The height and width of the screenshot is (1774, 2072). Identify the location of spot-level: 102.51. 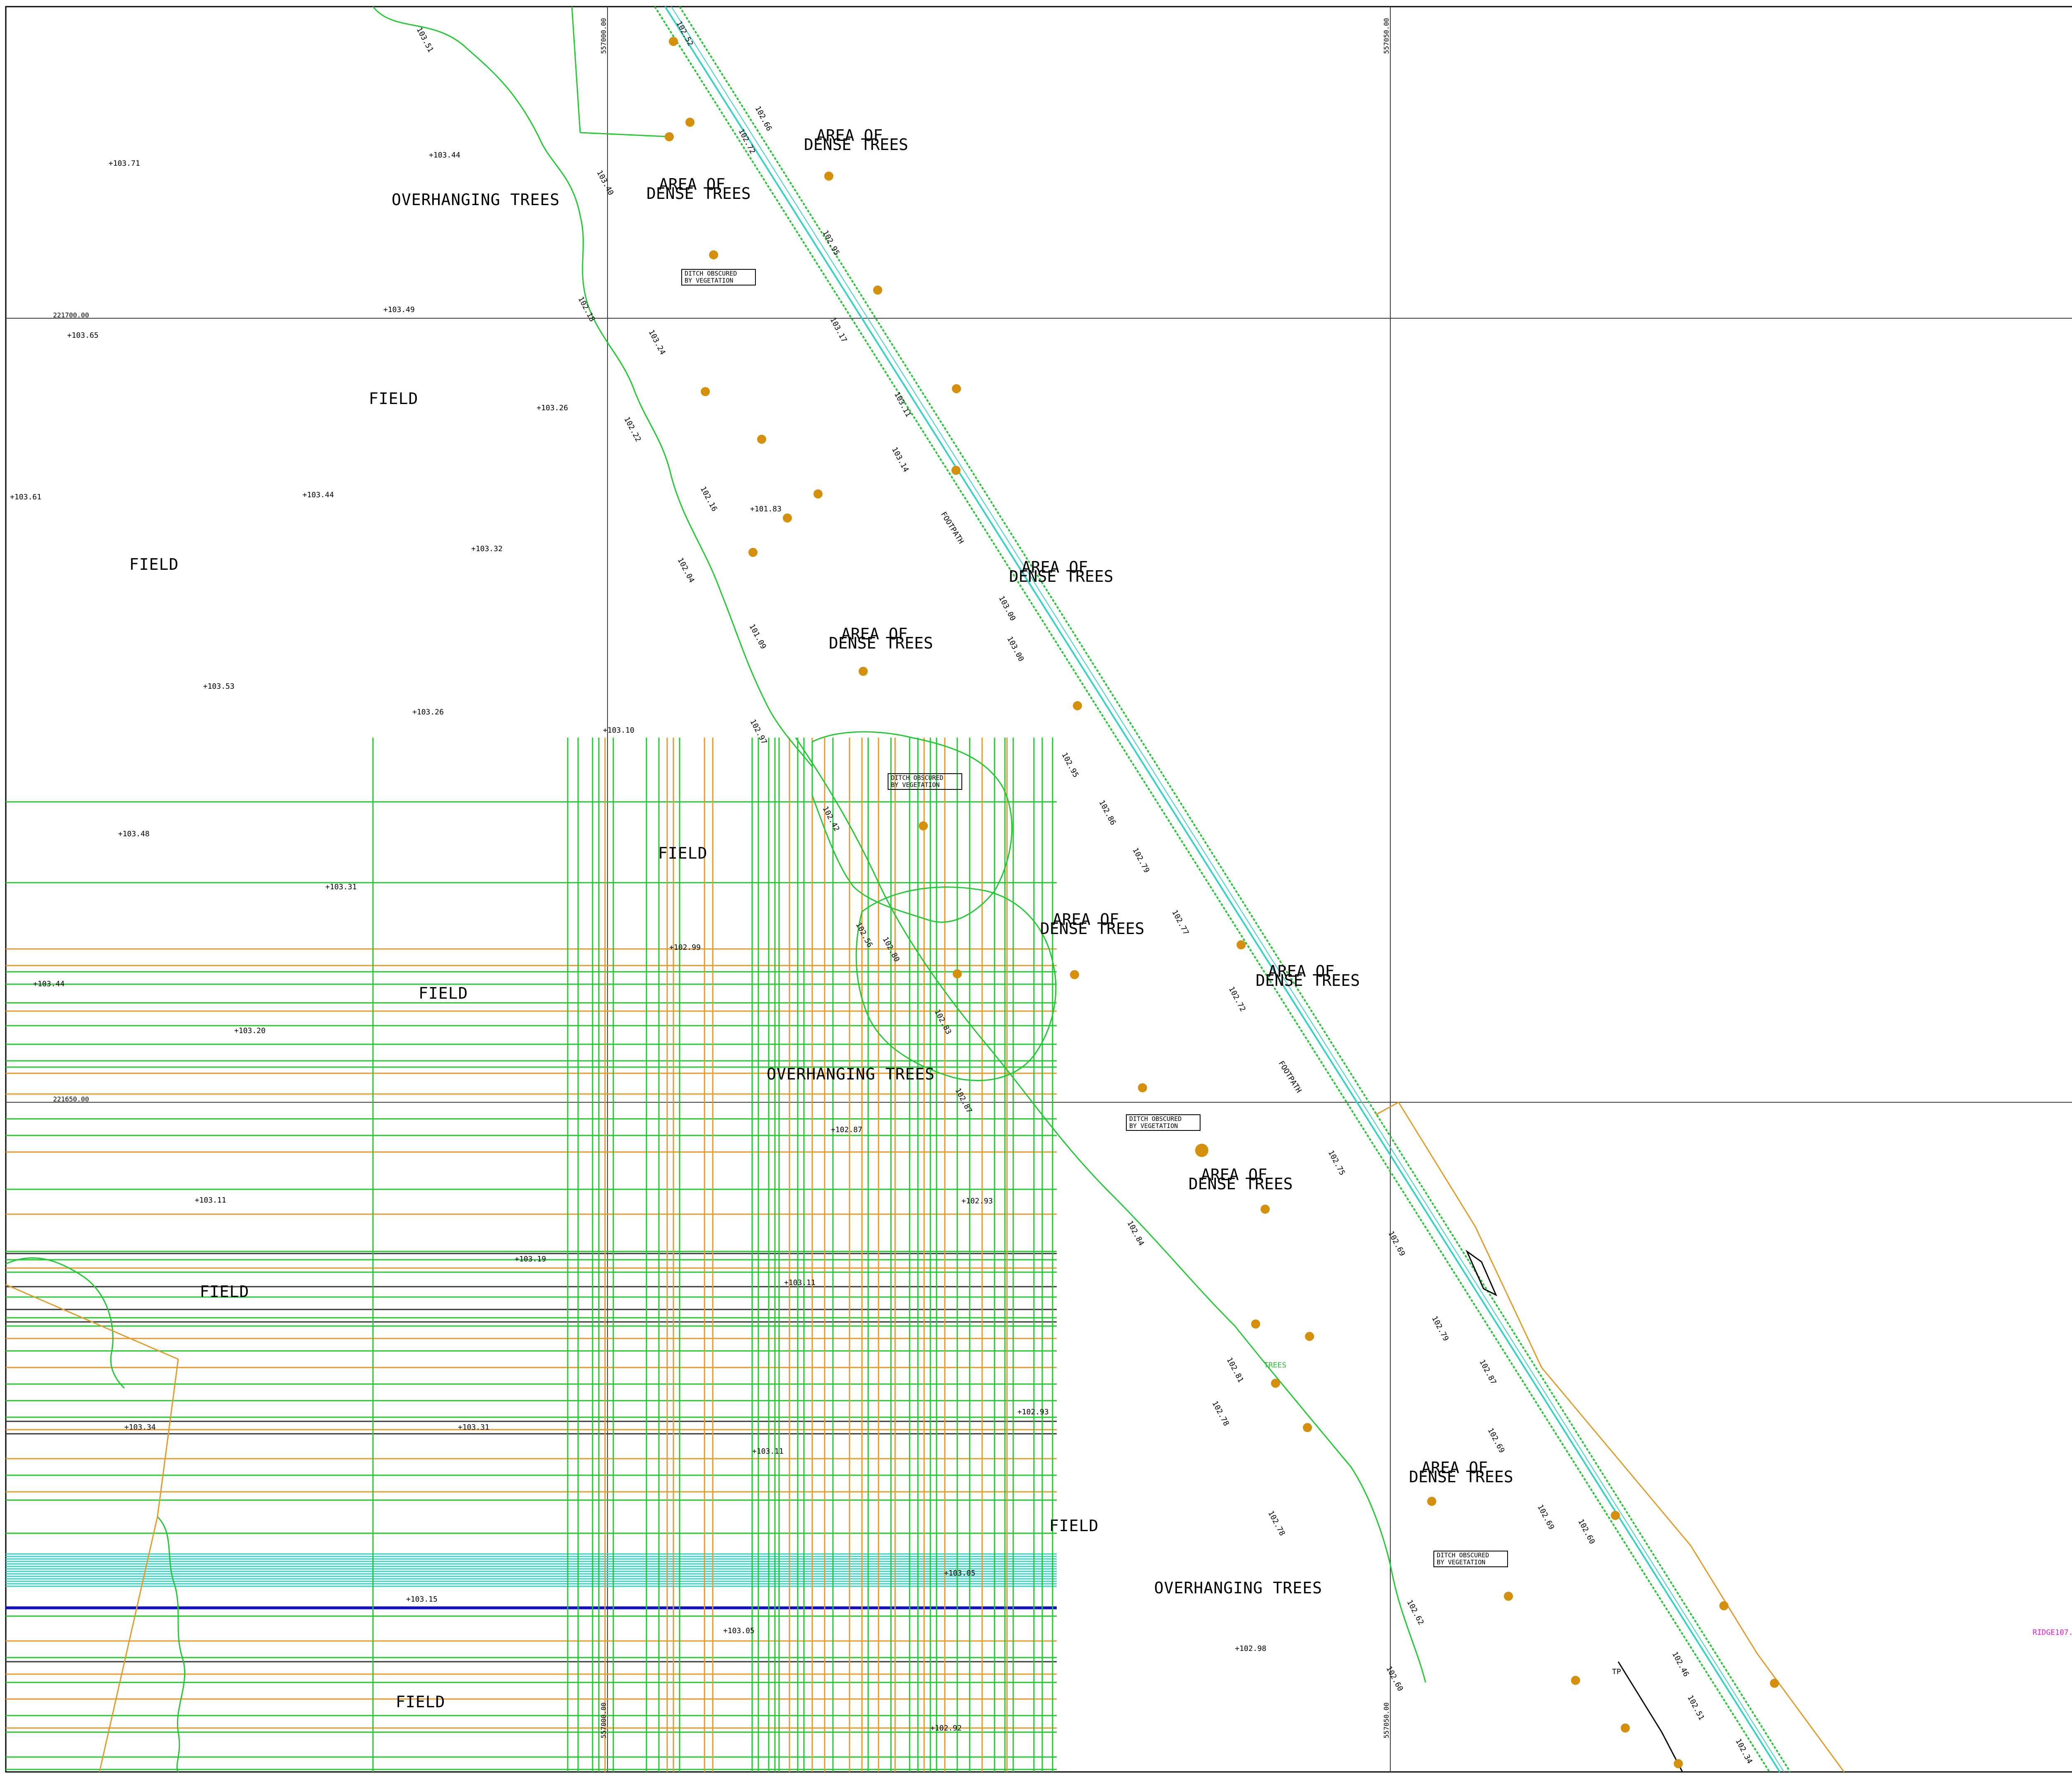
(1696, 1707).